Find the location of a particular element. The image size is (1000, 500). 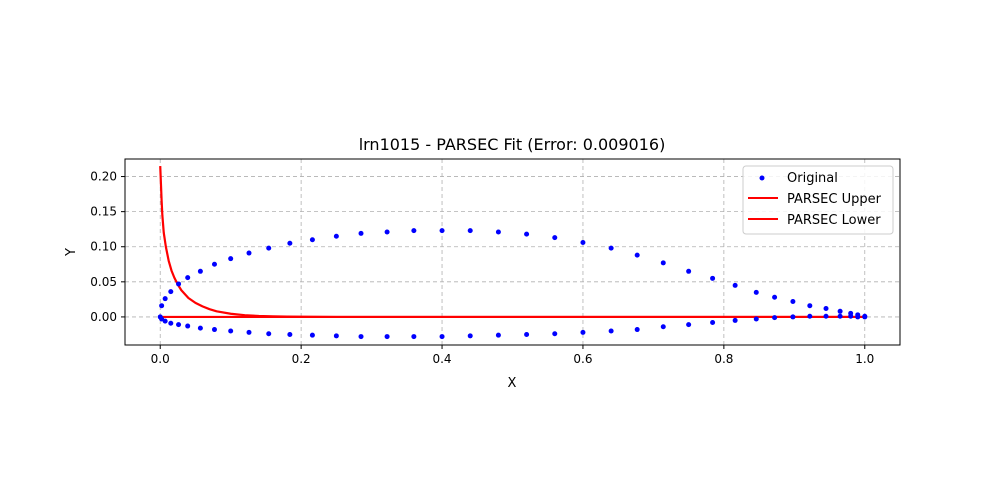

x-tick-label: 0.6 is located at coordinates (582, 359).